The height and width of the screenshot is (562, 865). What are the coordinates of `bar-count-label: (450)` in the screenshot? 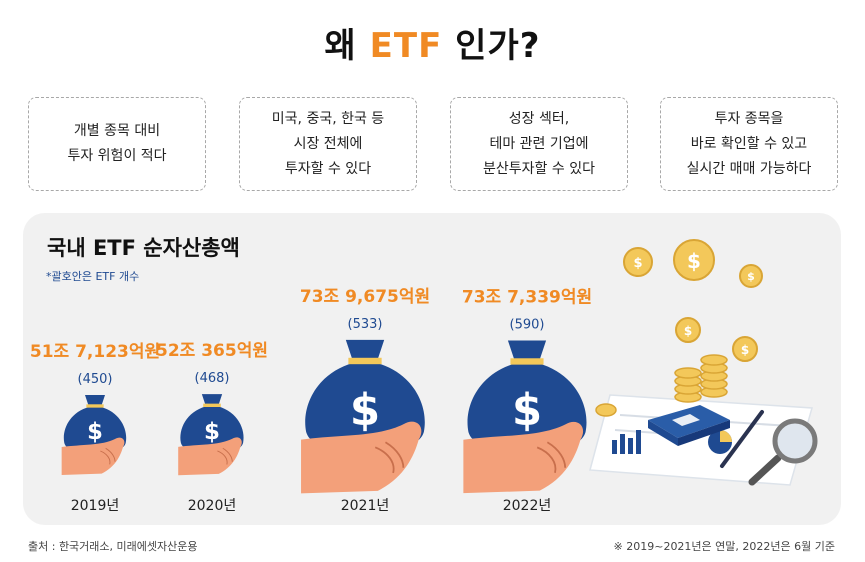 It's located at (95, 379).